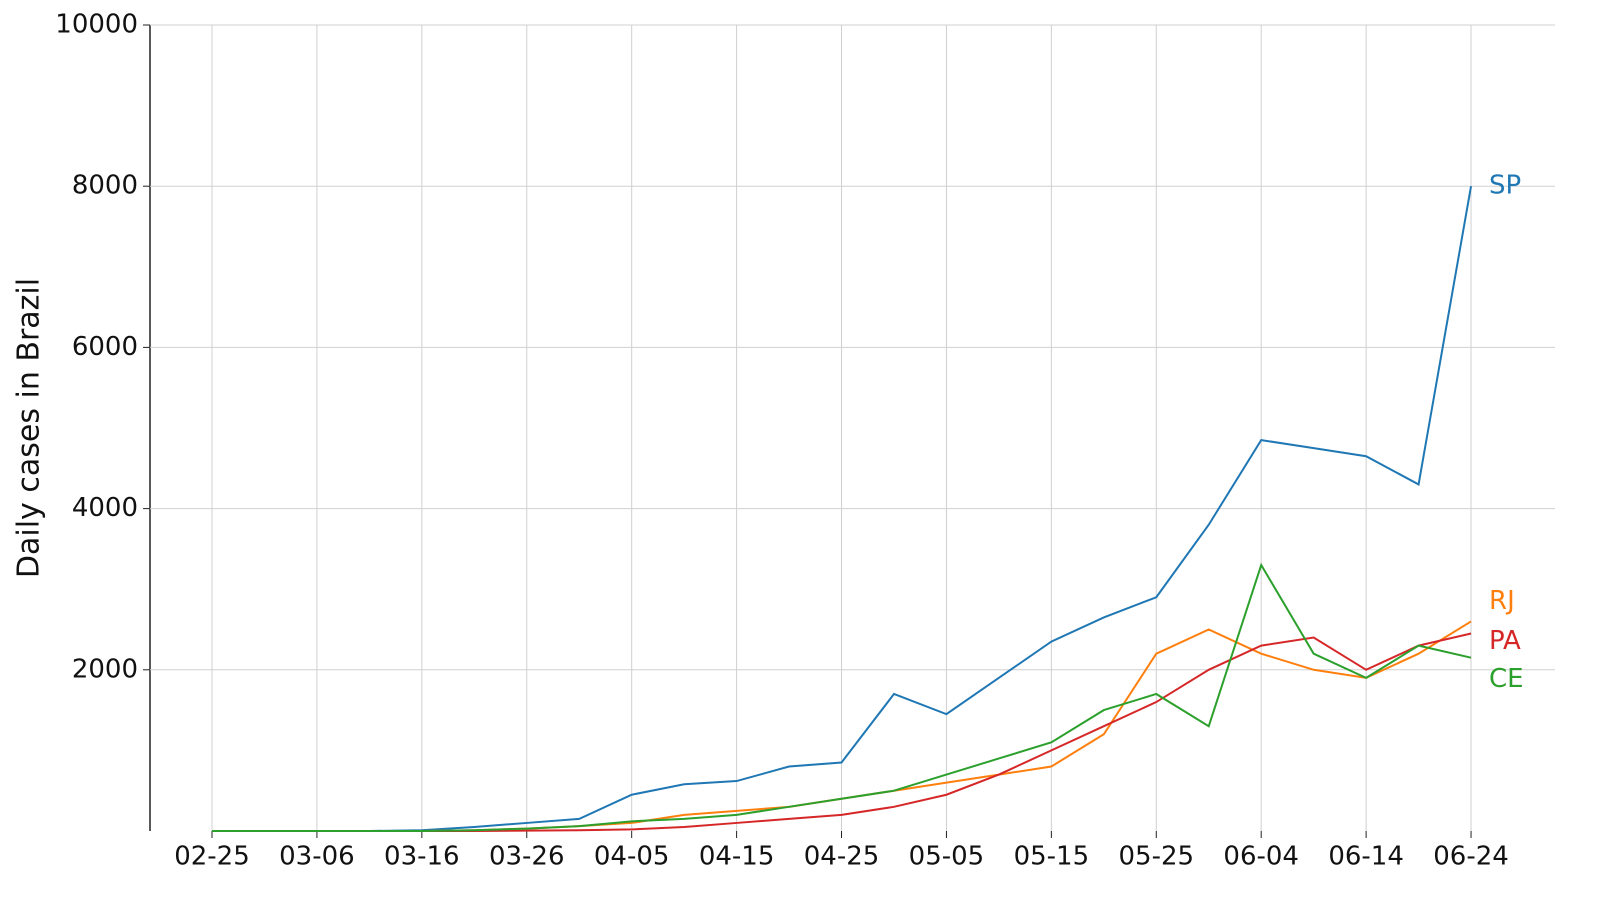 The width and height of the screenshot is (1600, 904). What do you see at coordinates (105, 669) in the screenshot?
I see `y-tick-label: 2000` at bounding box center [105, 669].